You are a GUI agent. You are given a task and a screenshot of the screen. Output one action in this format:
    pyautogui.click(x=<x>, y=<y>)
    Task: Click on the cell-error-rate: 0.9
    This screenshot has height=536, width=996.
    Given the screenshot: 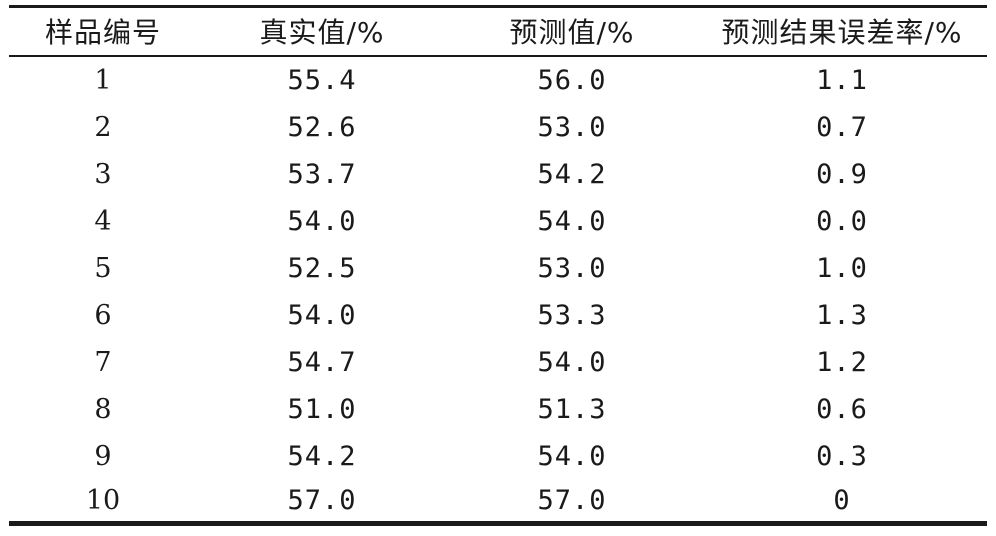 What is the action you would take?
    pyautogui.click(x=842, y=174)
    